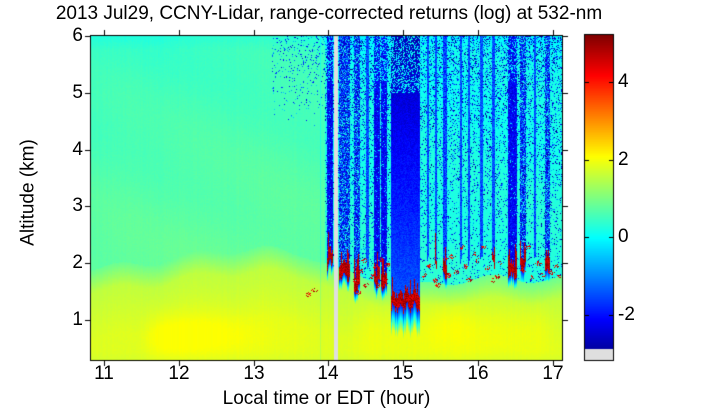 This screenshot has height=420, width=701. I want to click on x-tick-label: 13, so click(254, 373).